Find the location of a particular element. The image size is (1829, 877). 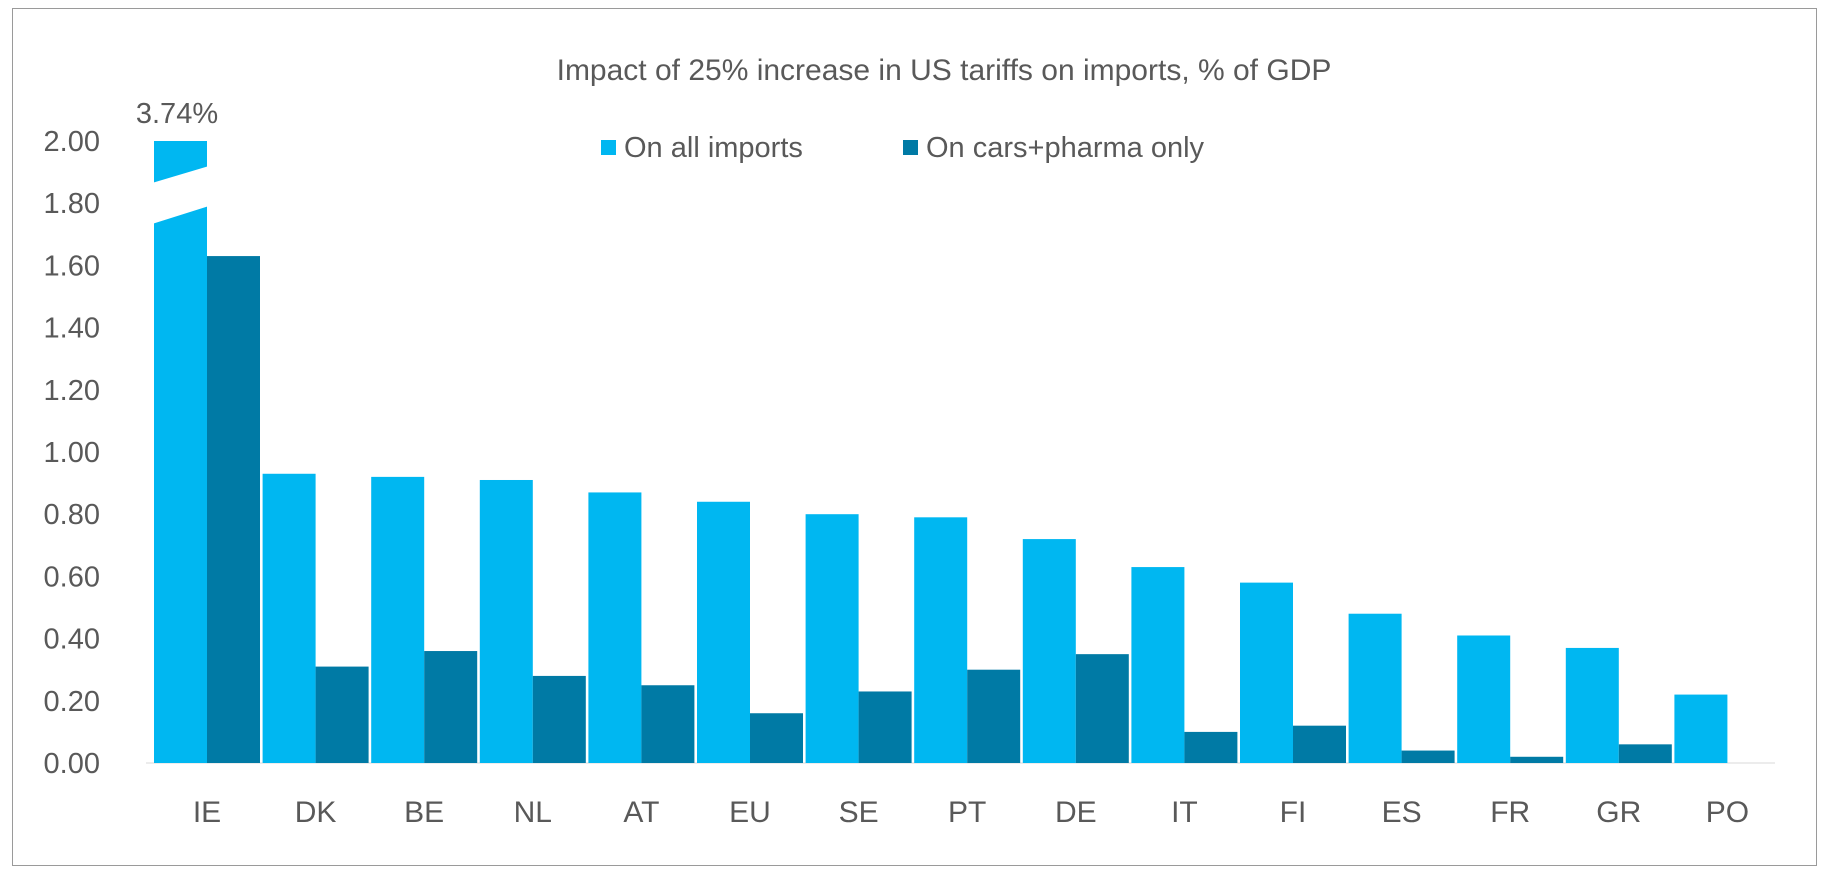

bar-fi-all-imports is located at coordinates (1266, 672).